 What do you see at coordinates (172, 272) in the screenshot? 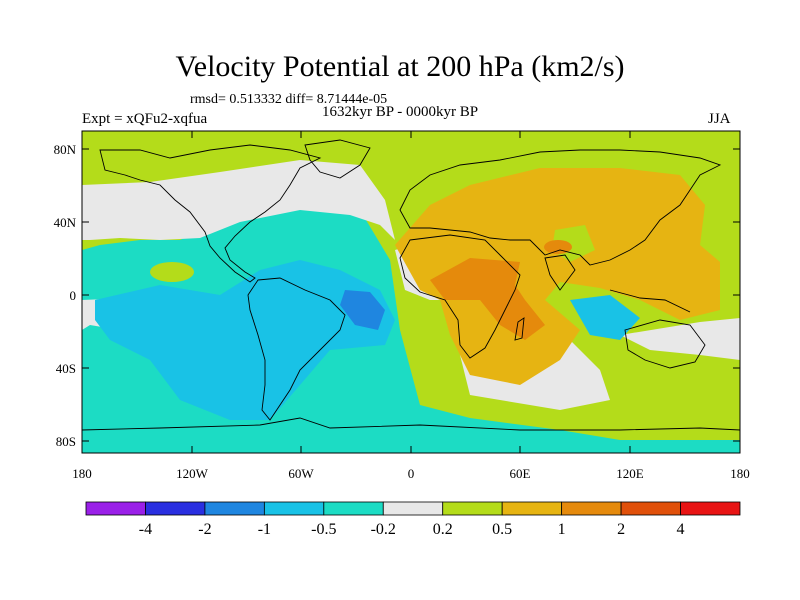
I see `field-green-blob` at bounding box center [172, 272].